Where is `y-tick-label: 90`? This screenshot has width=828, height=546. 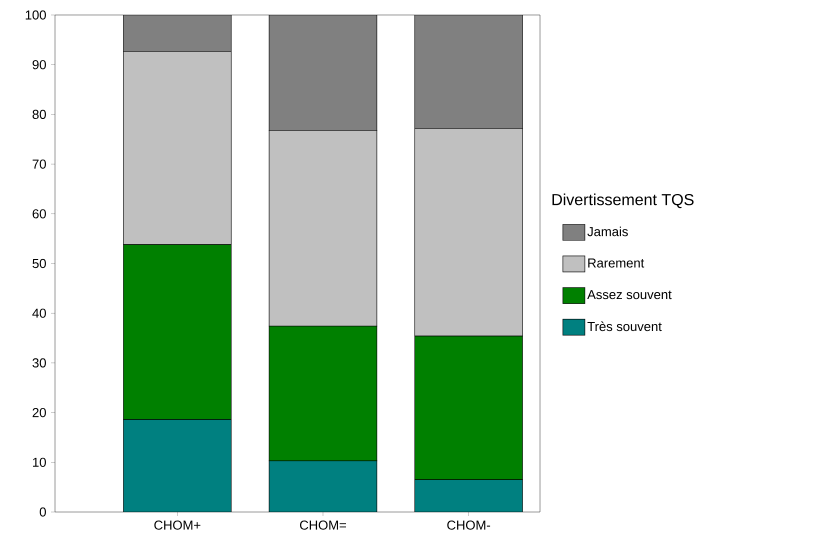
y-tick-label: 90 is located at coordinates (39, 65).